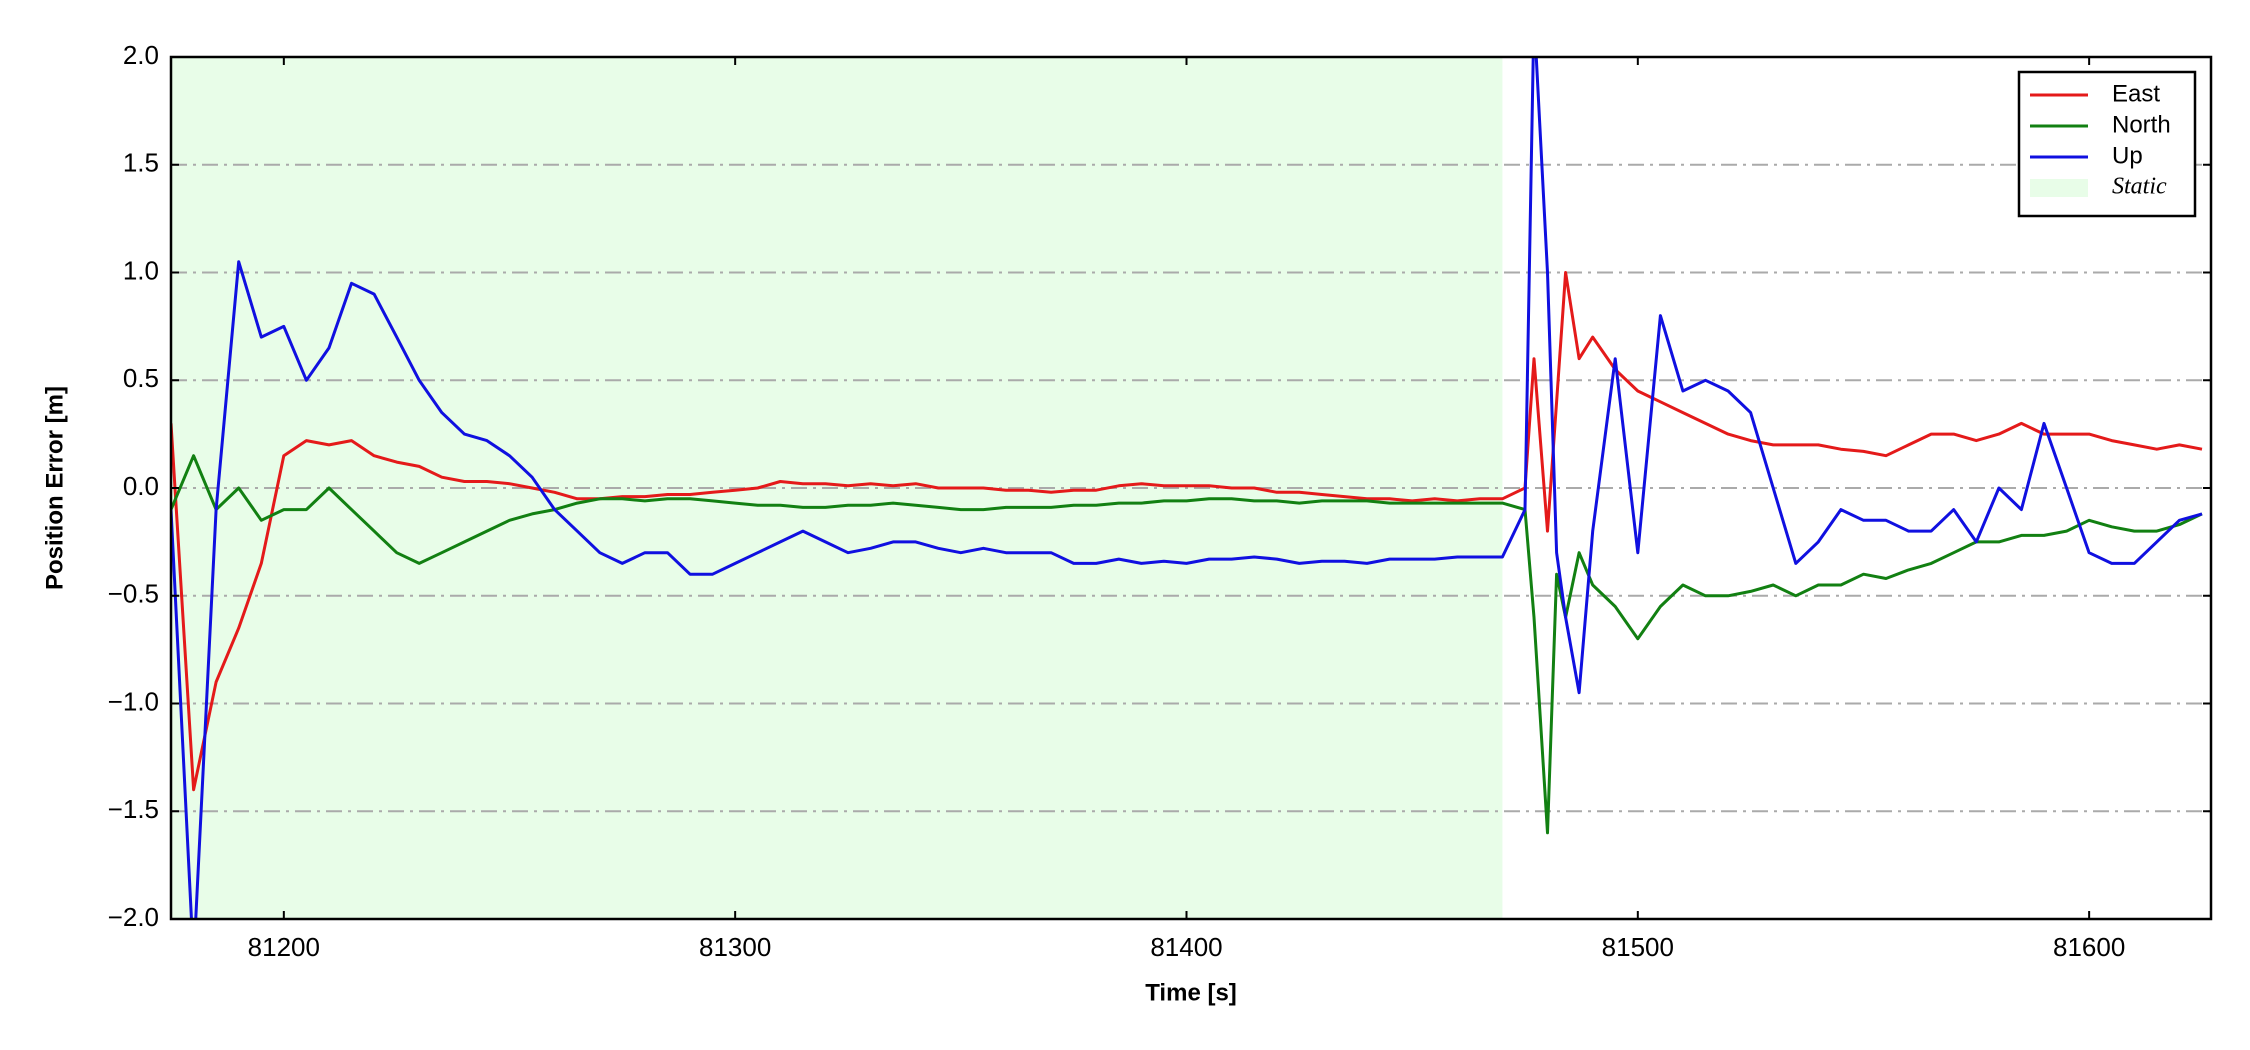  What do you see at coordinates (1186, 947) in the screenshot?
I see `x-tick-label: 81400` at bounding box center [1186, 947].